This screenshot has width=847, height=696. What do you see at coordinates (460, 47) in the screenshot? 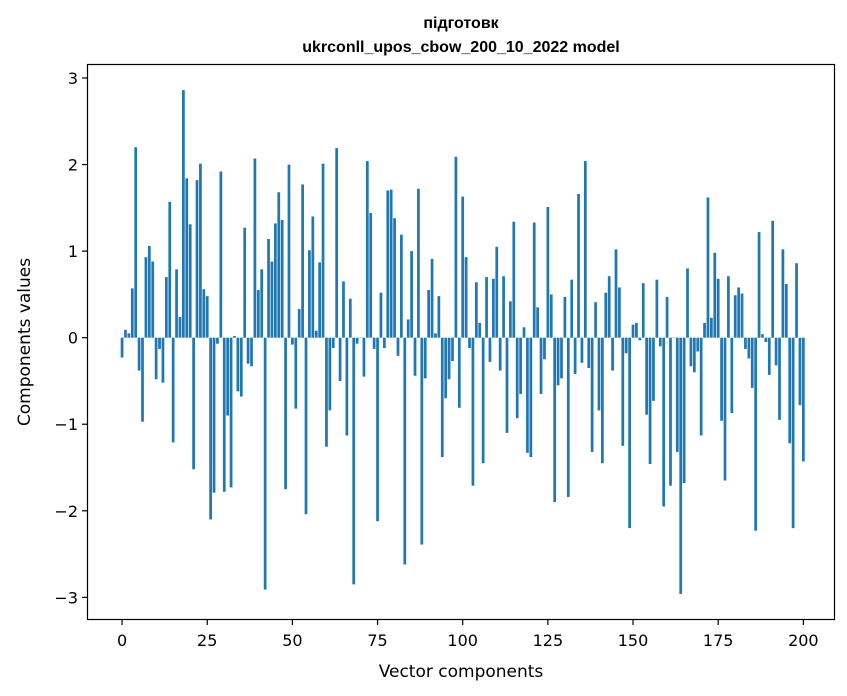
I see `chart-title-line2: ukrconll_upos_cbow_200_10_2022 model` at bounding box center [460, 47].